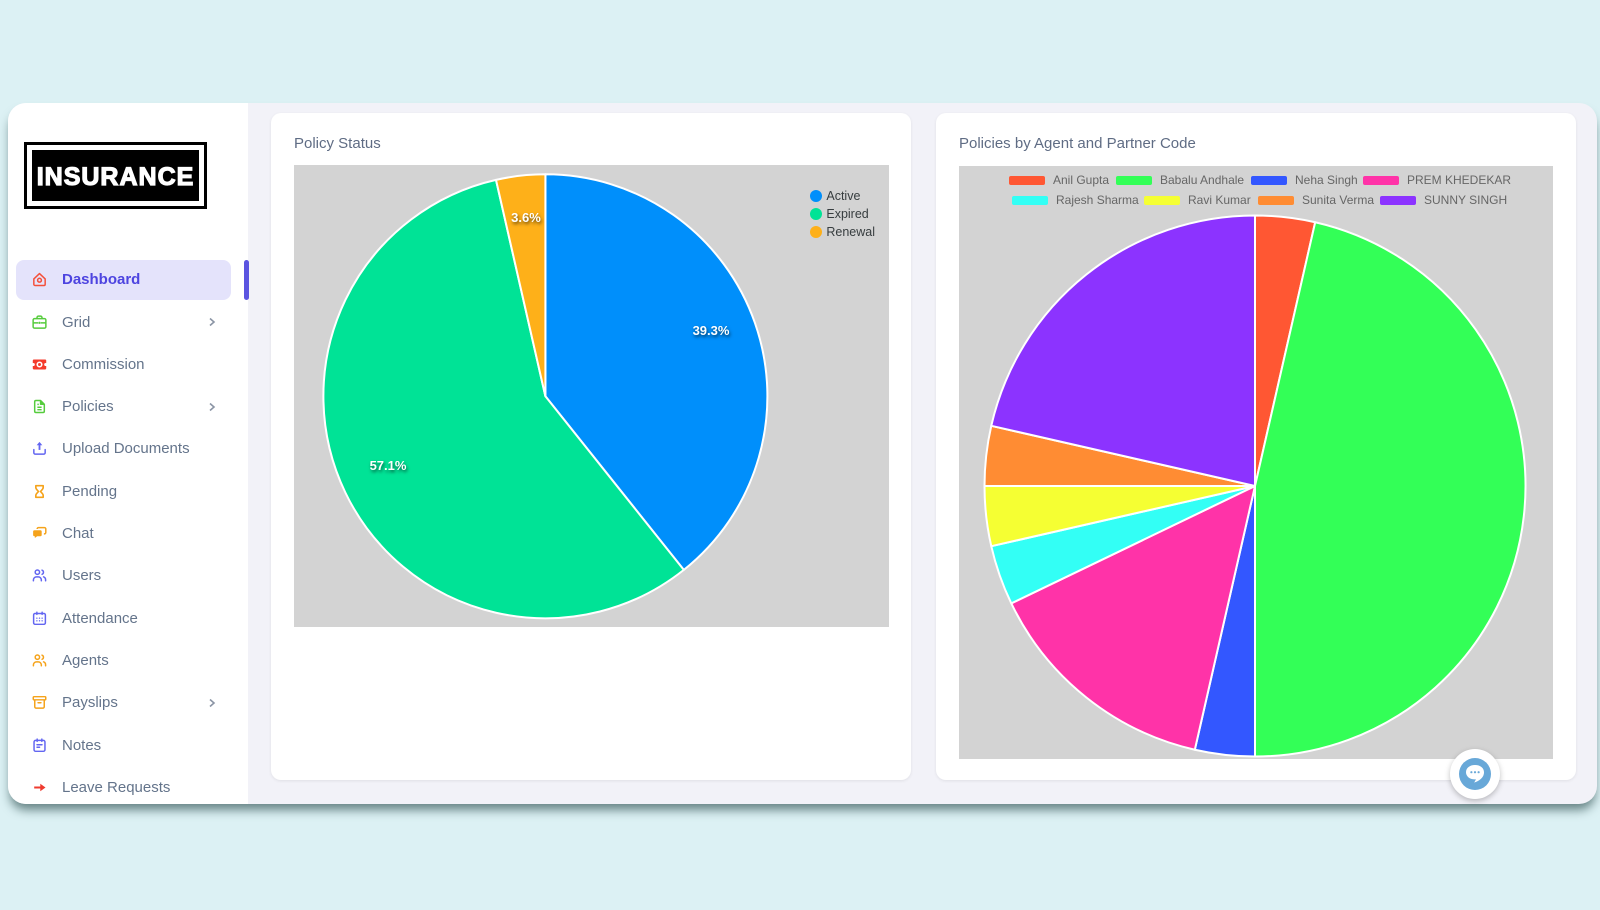  What do you see at coordinates (711, 330) in the screenshot?
I see `svg-text: 39.3%` at bounding box center [711, 330].